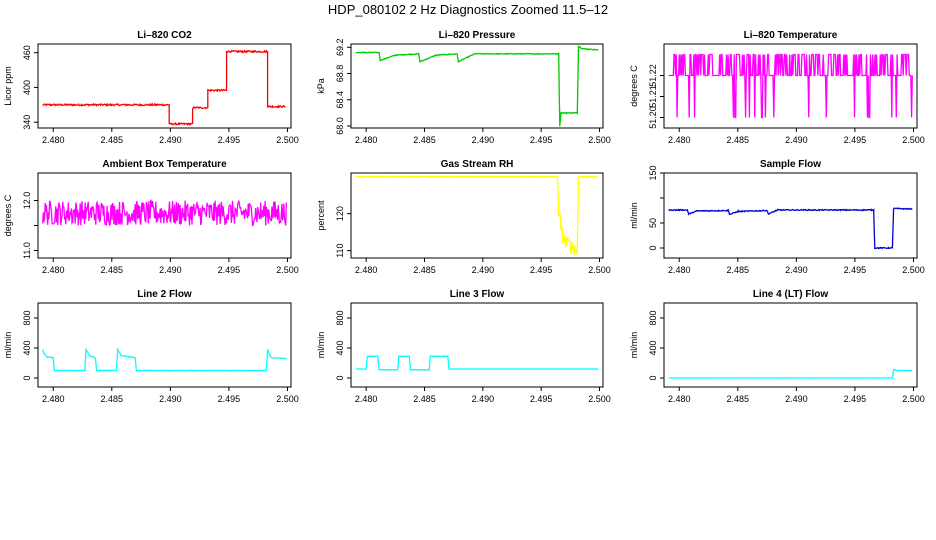  Describe the element at coordinates (321, 86) in the screenshot. I see `y-axis-label: kPa` at that location.